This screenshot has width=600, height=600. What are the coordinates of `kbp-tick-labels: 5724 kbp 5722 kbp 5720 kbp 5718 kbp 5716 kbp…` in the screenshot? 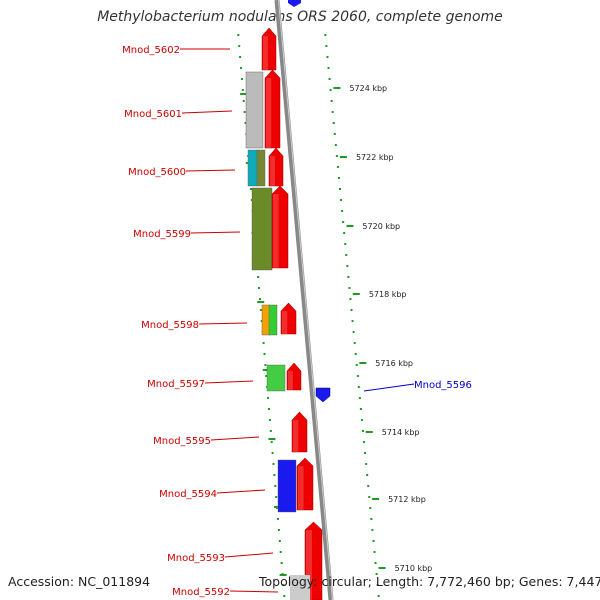 It's located at (382, 328).